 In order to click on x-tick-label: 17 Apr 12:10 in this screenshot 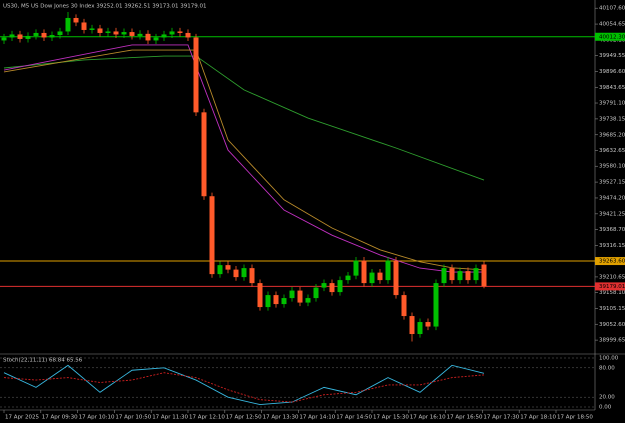, I will do `click(207, 418)`.